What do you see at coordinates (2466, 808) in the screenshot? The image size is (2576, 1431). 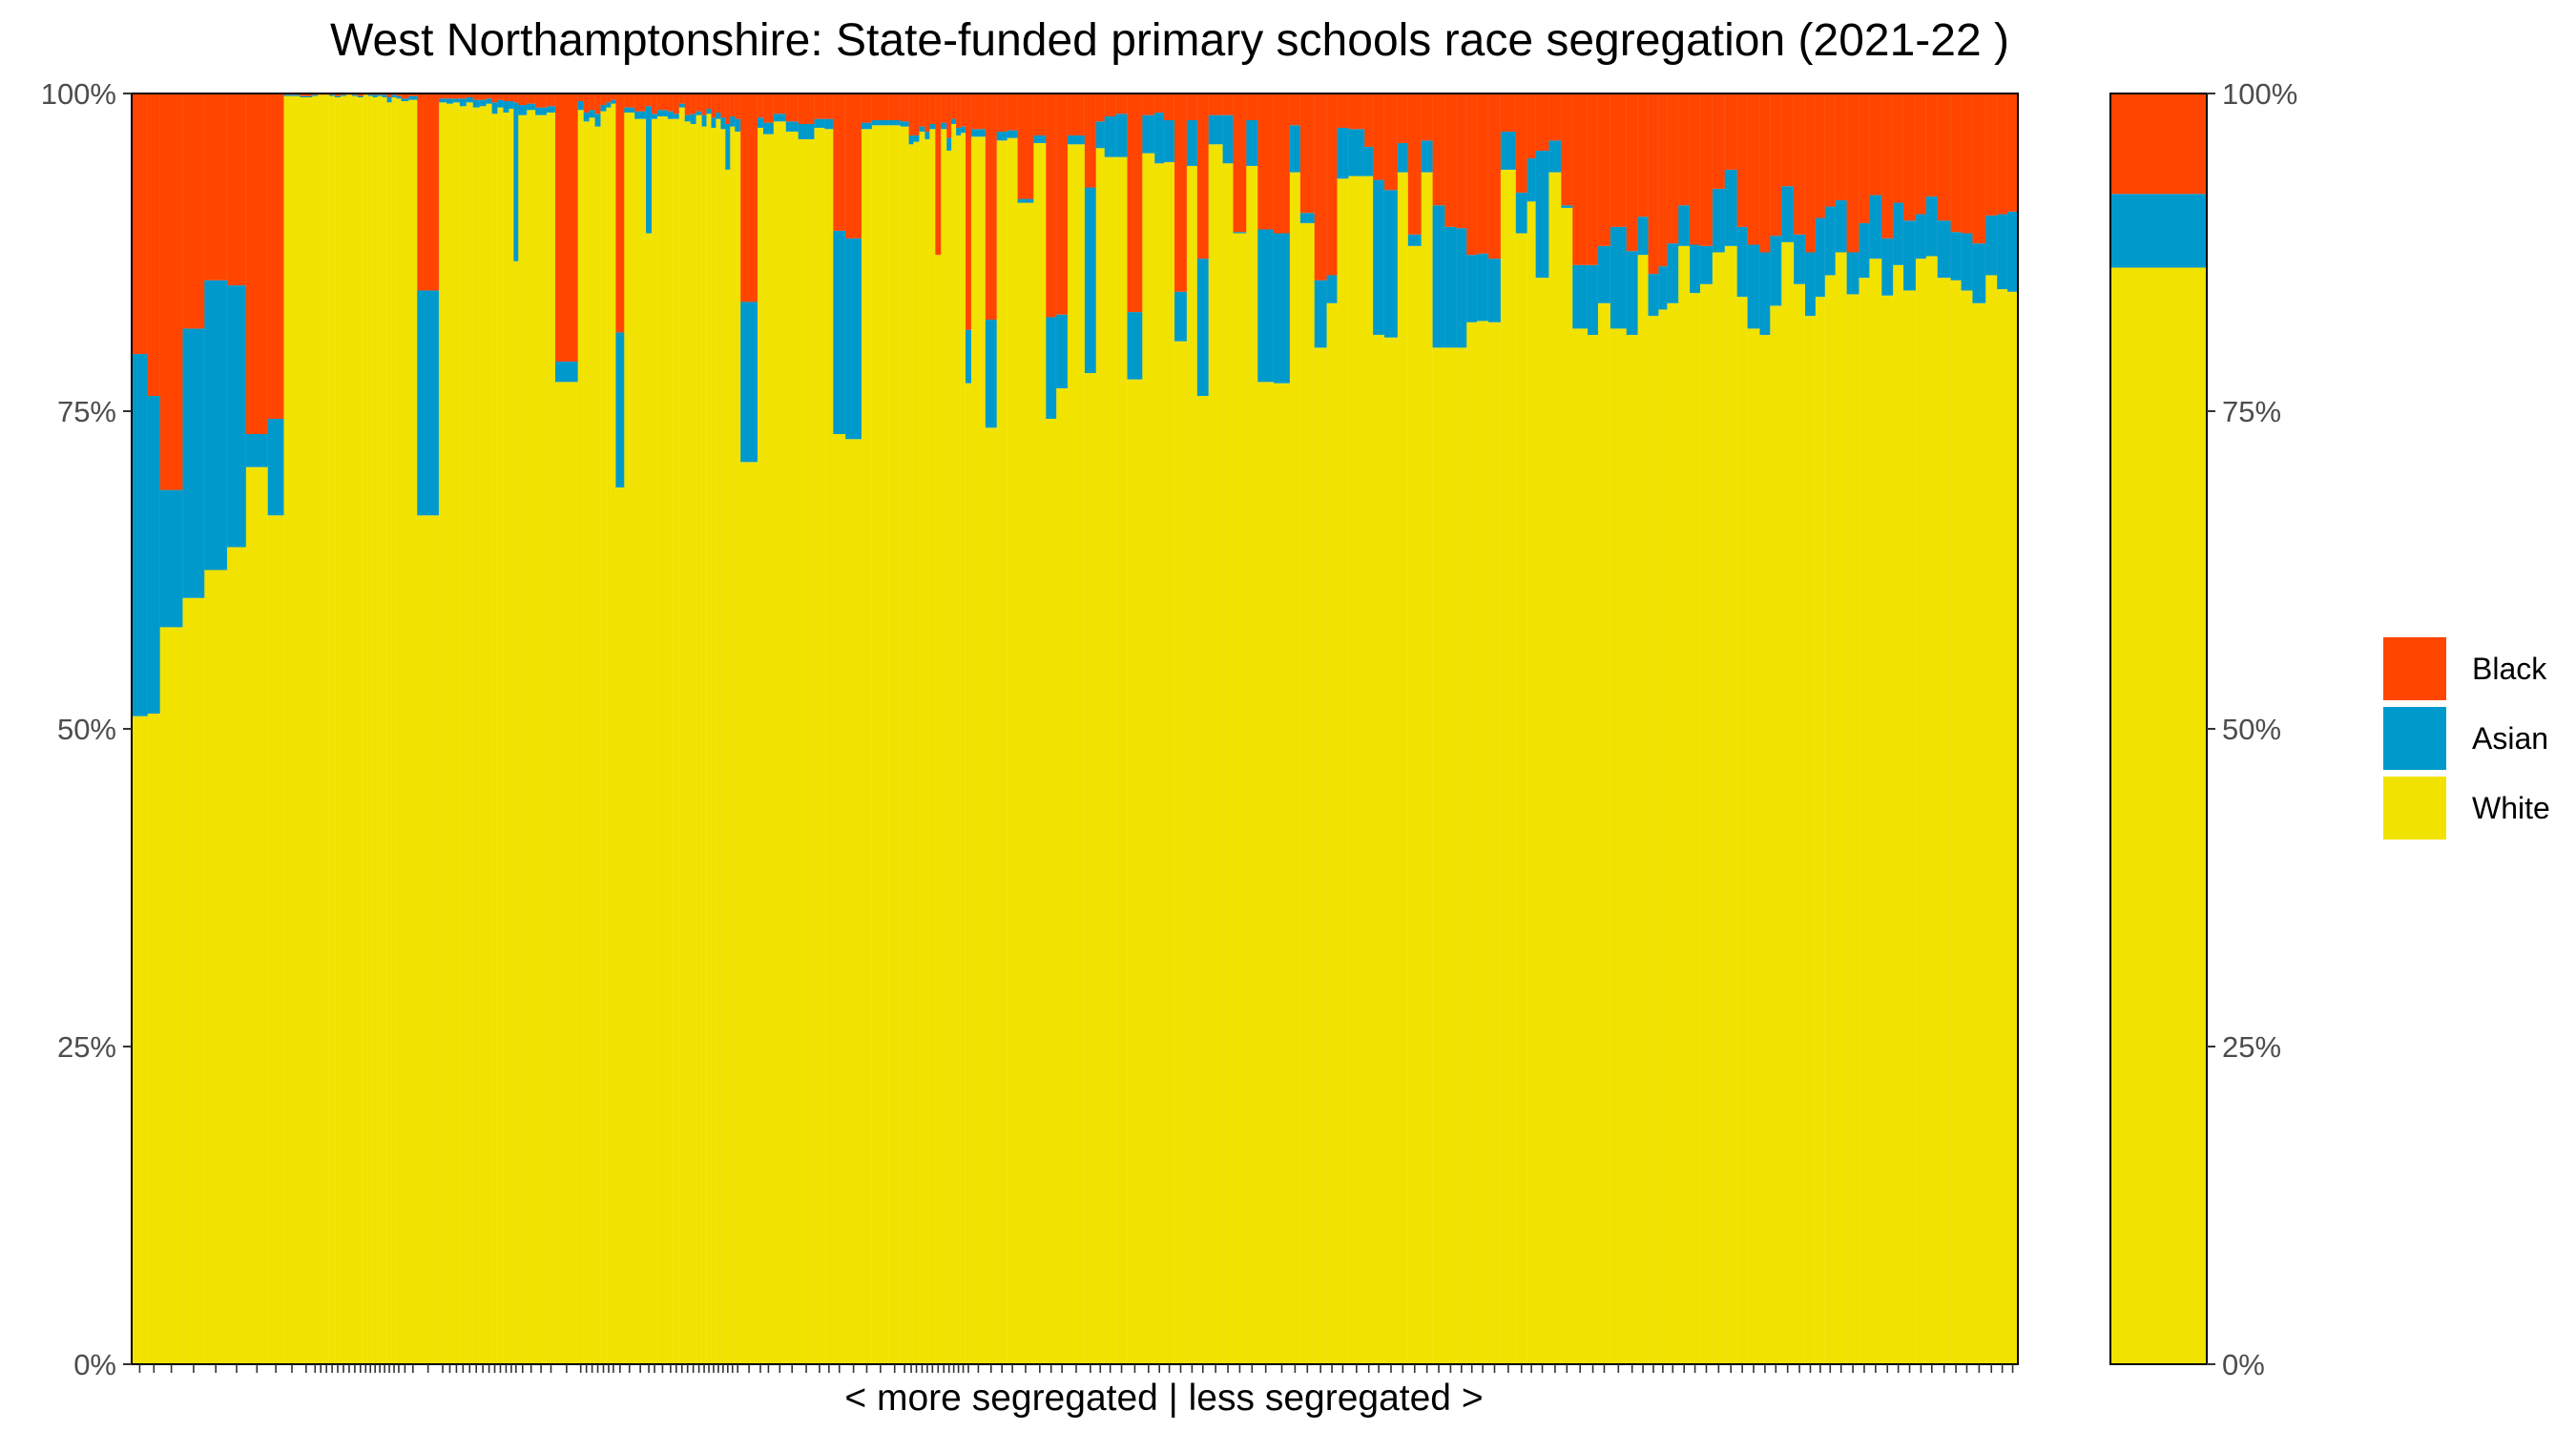 I see `legend-item-white: White` at bounding box center [2466, 808].